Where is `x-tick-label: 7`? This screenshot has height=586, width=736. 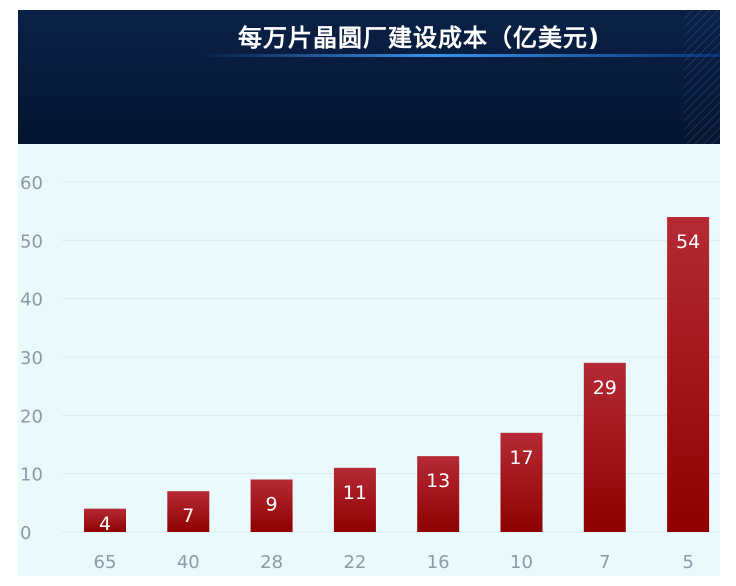
x-tick-label: 7 is located at coordinates (604, 562).